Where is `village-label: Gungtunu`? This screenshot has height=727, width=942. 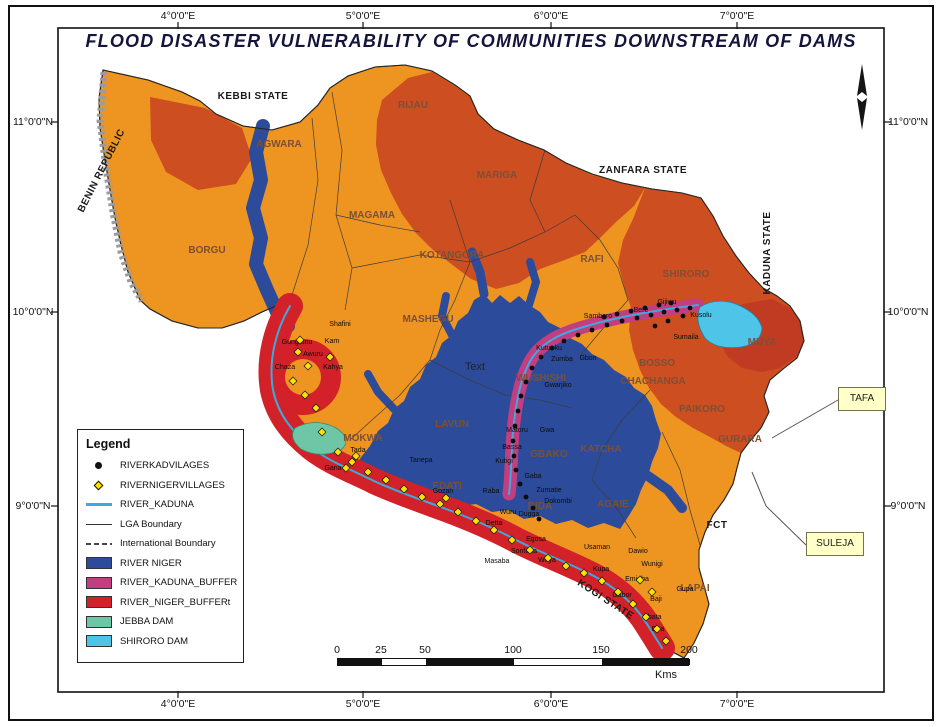
village-label: Gungtunu is located at coordinates (297, 342).